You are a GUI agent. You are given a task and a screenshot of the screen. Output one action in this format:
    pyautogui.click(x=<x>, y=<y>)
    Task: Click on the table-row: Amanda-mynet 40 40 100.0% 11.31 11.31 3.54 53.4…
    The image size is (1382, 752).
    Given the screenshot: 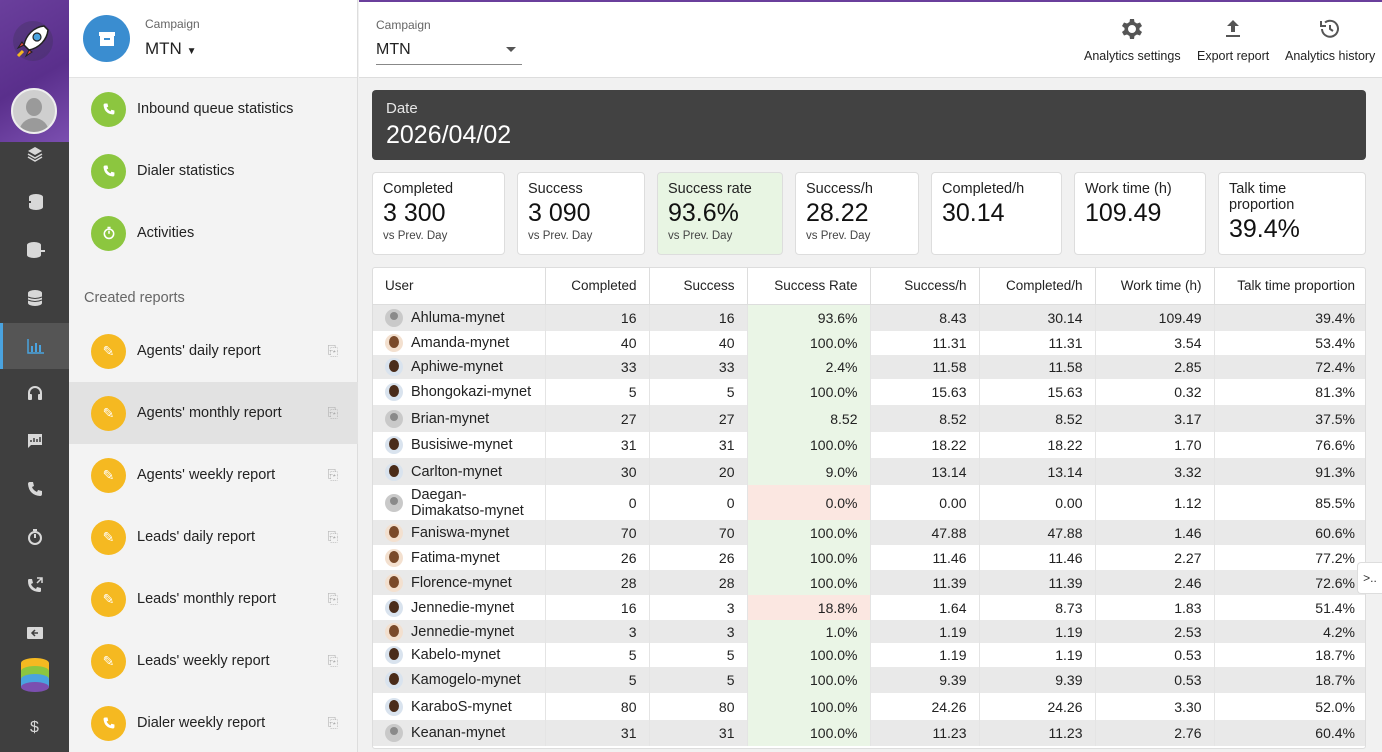 What is the action you would take?
    pyautogui.click(x=869, y=343)
    